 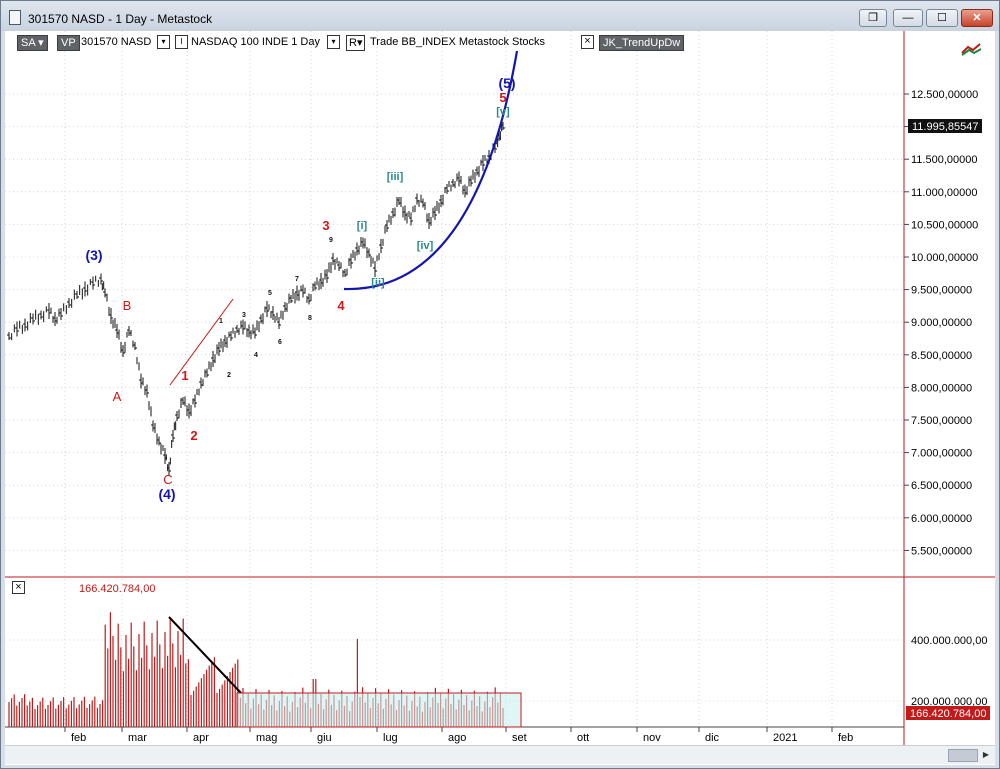 I want to click on price-tick-label: 5.500,00000, so click(x=941, y=551).